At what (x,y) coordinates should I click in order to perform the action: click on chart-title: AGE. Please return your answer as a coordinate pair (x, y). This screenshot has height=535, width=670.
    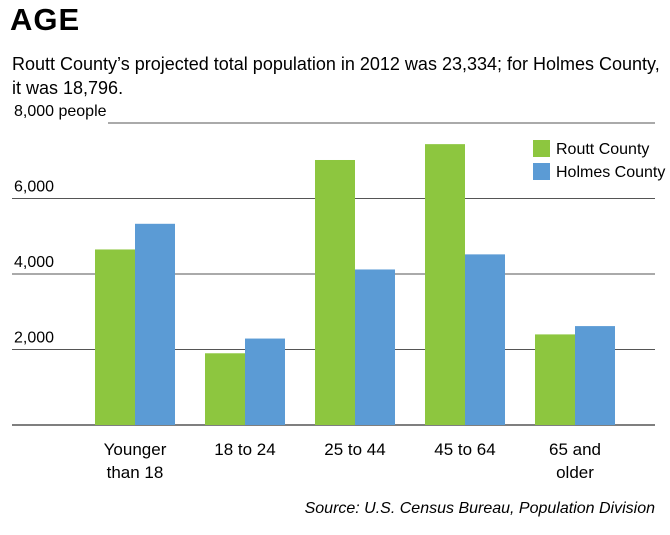
    Looking at the image, I should click on (45, 19).